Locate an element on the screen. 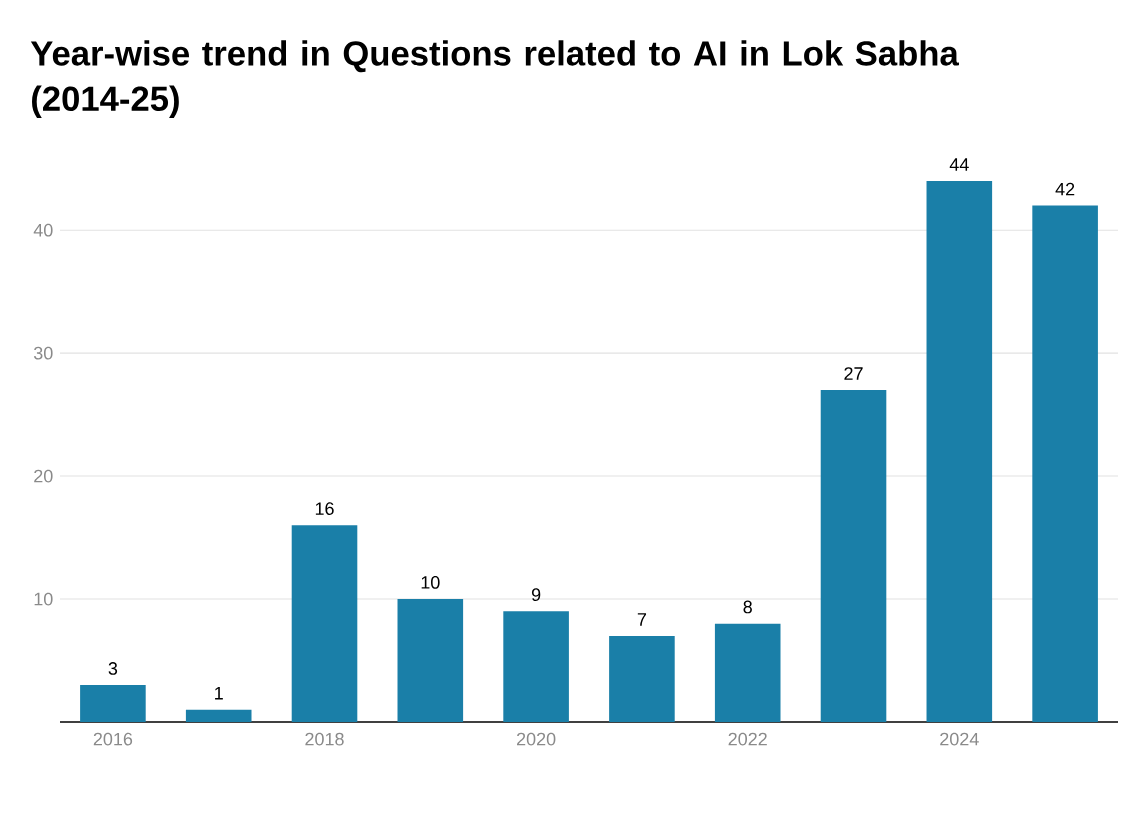 This screenshot has width=1127, height=839. data-label: 42 is located at coordinates (1065, 189).